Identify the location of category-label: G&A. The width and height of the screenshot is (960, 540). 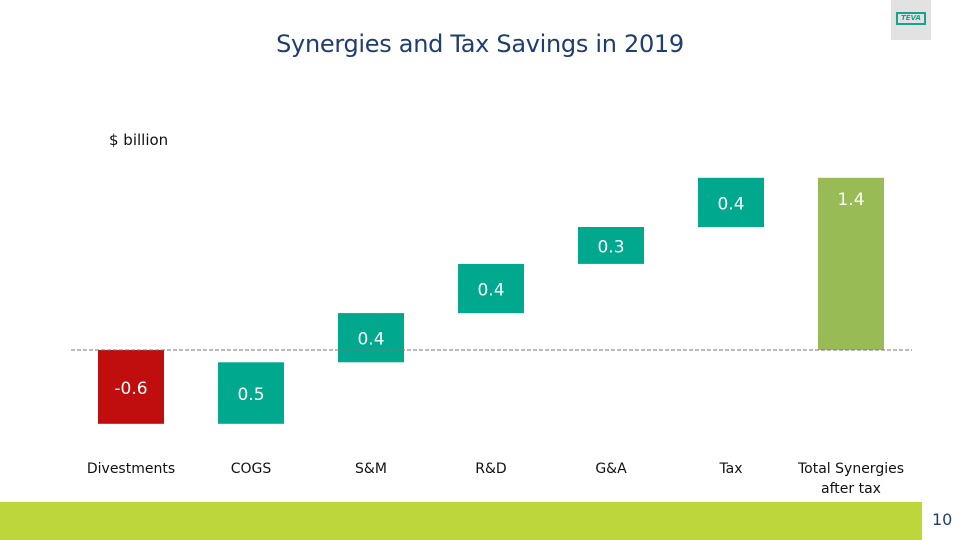
(611, 469).